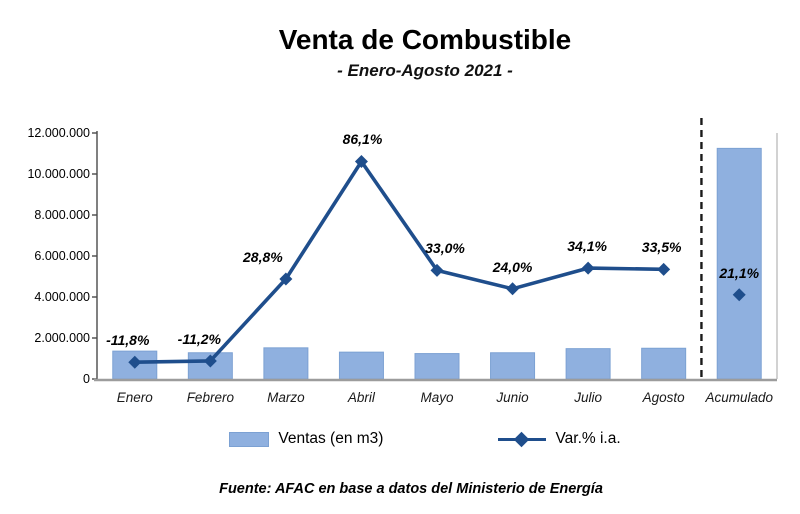 This screenshot has width=800, height=514. I want to click on y-axis-tick-label: 4.000.000, so click(62, 297).